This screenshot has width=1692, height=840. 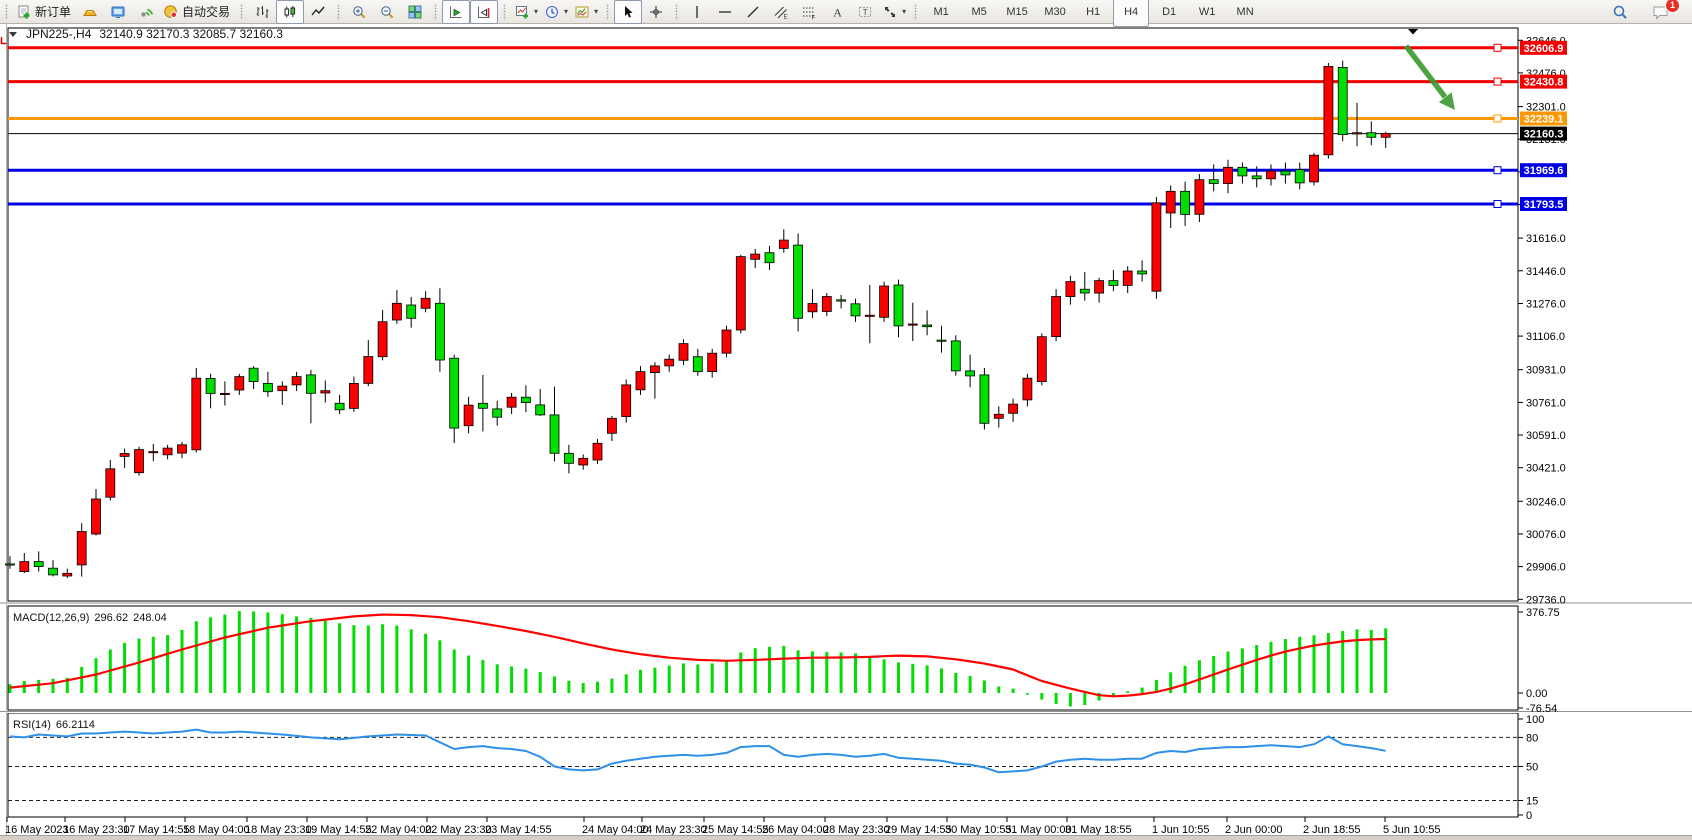 I want to click on zoom-in-button, so click(x=359, y=12).